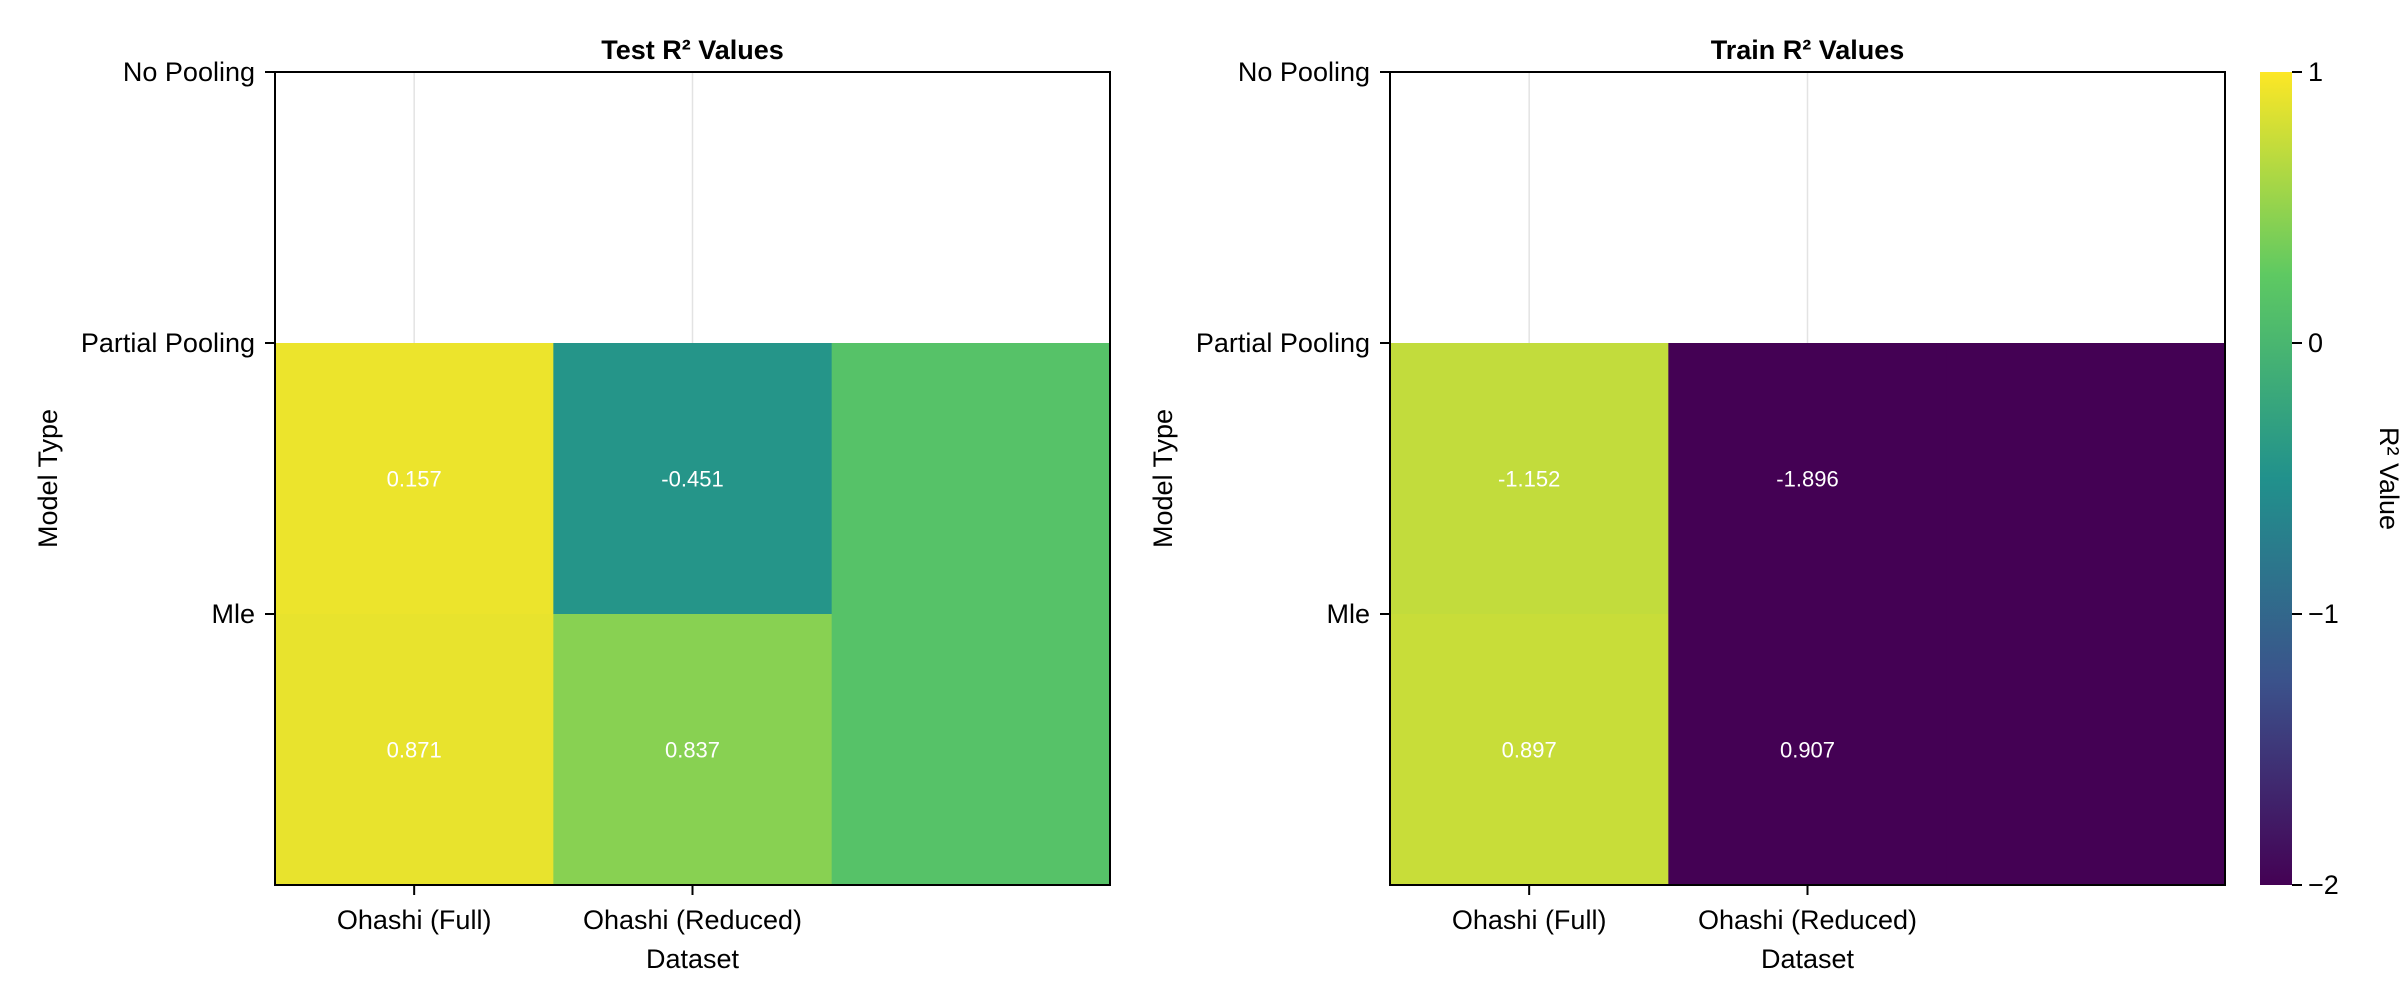  I want to click on chart-title: Train R² Values, so click(1808, 50).